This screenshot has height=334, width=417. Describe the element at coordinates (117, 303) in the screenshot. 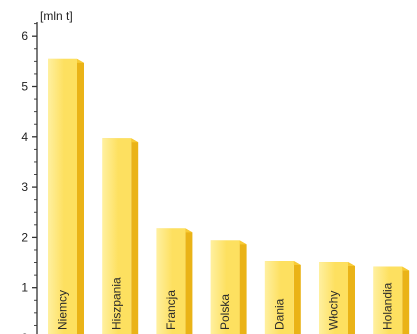

I see `bar-label: Hiszpania` at that location.